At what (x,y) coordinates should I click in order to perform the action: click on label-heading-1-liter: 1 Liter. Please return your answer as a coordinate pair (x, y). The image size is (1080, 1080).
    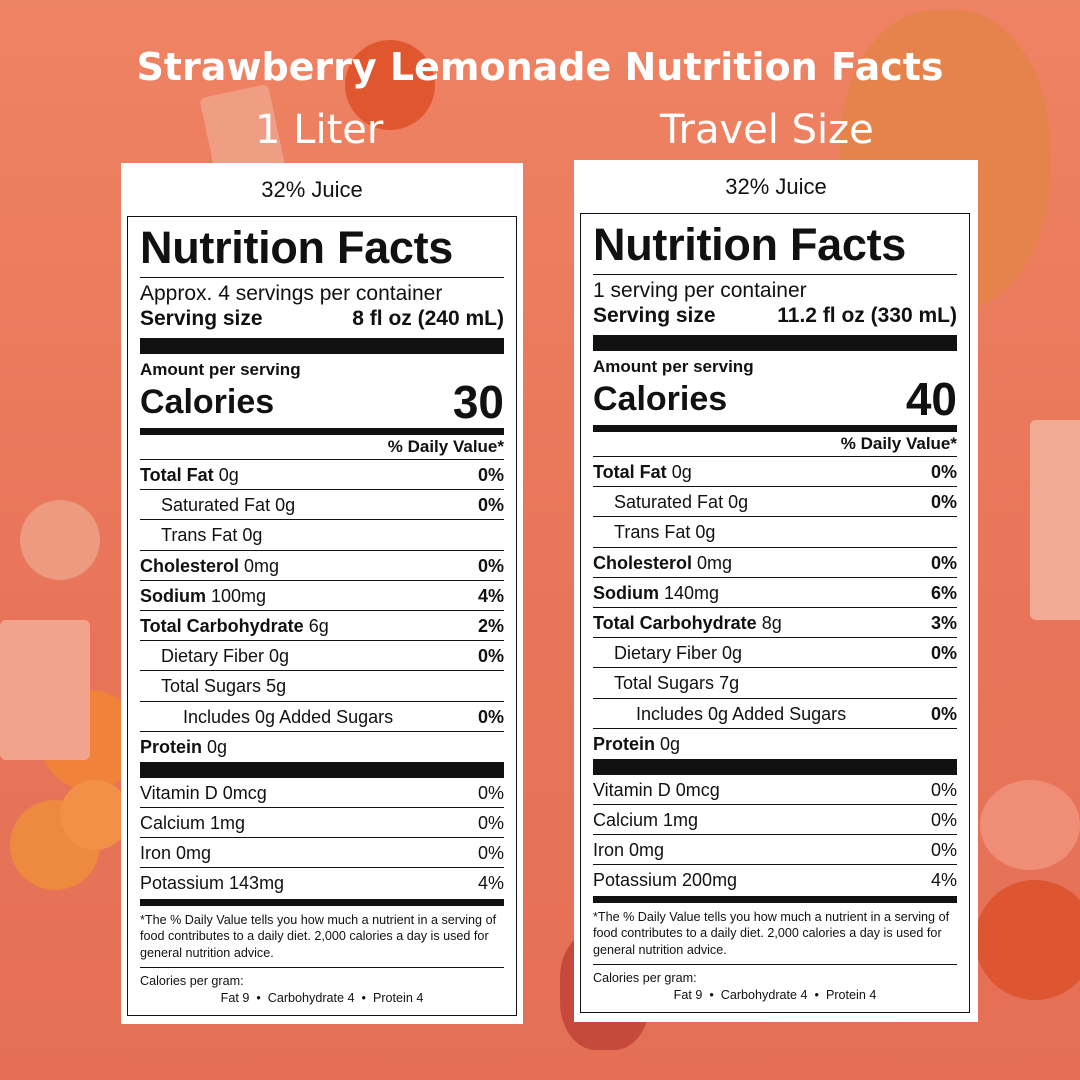
    Looking at the image, I should click on (319, 130).